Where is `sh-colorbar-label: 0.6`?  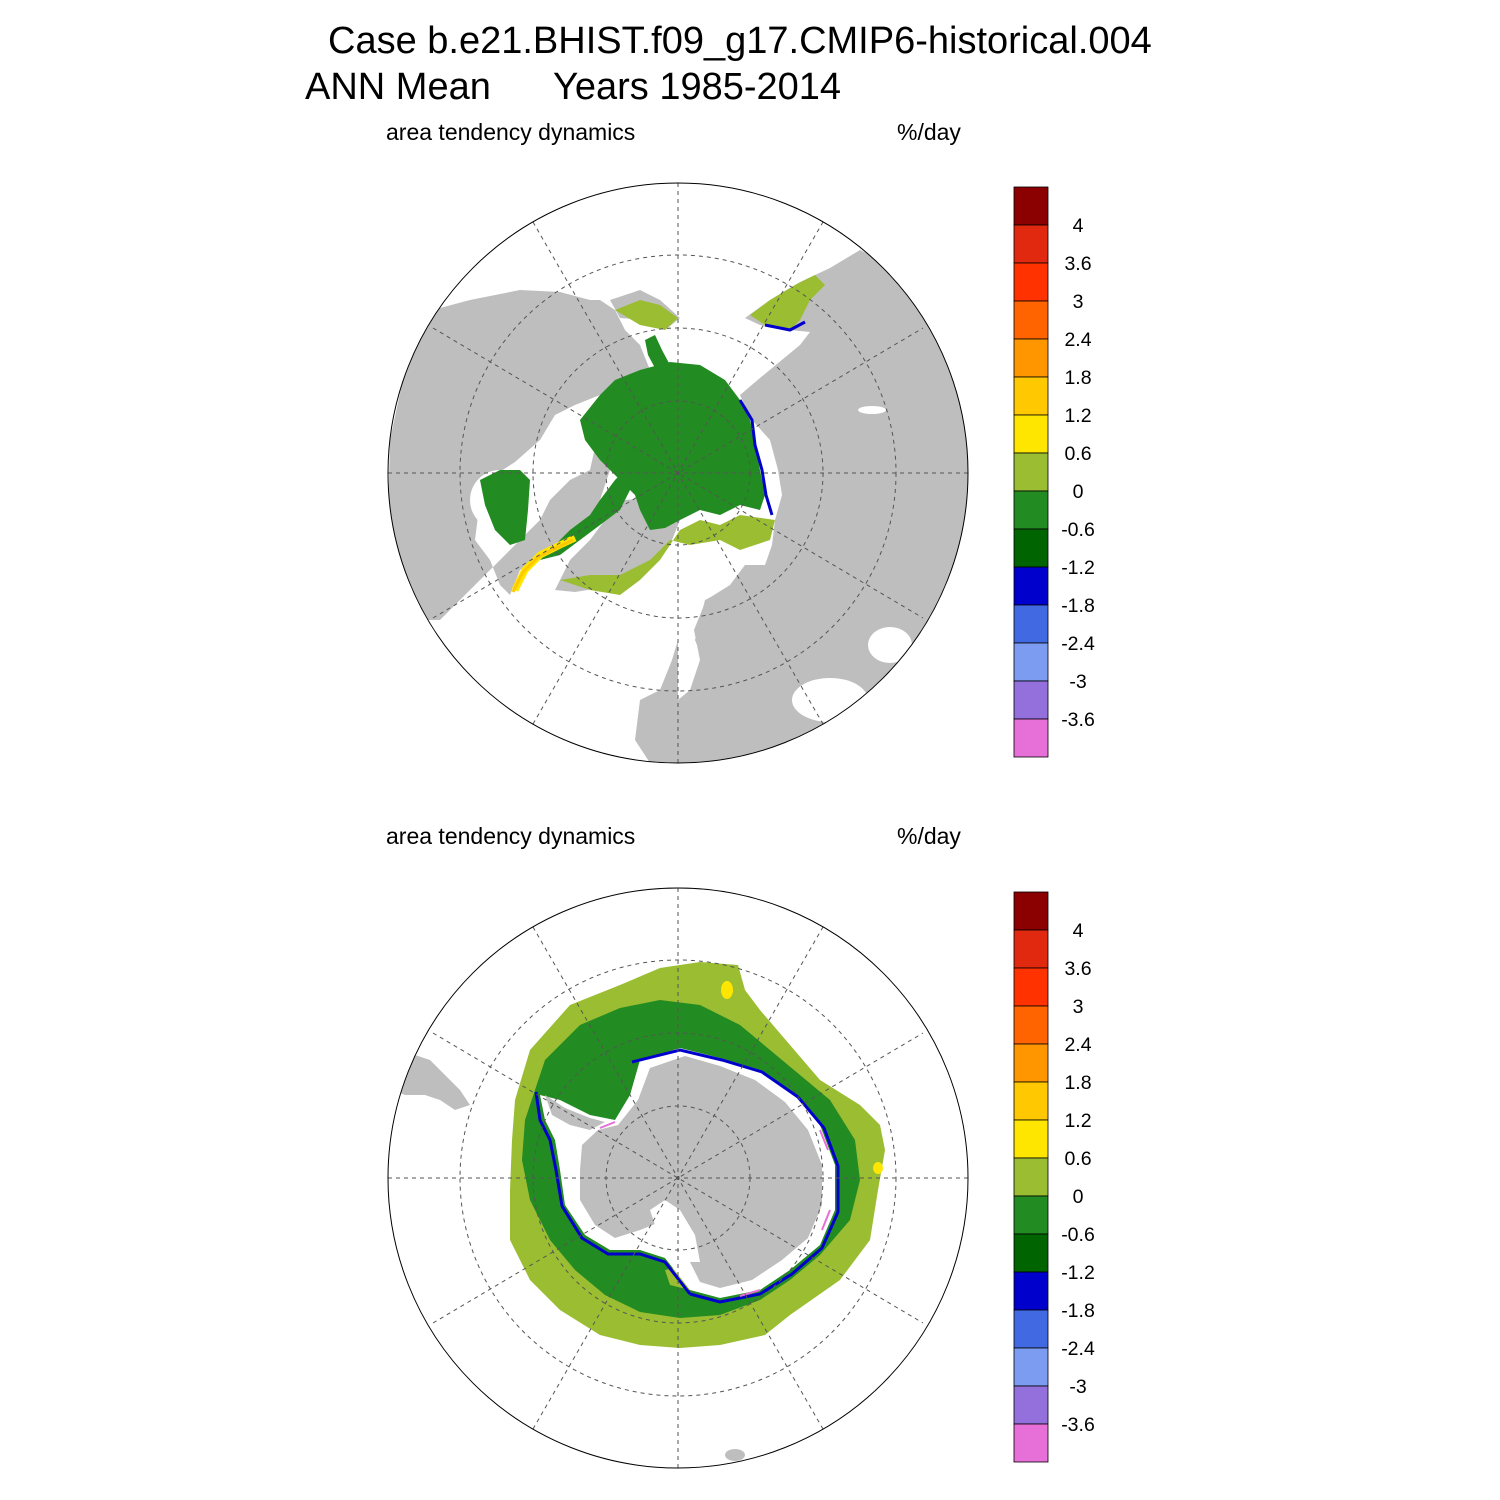
sh-colorbar-label: 0.6 is located at coordinates (1077, 1159).